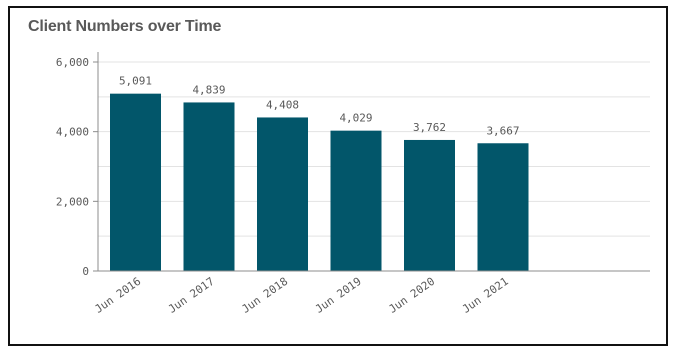 The height and width of the screenshot is (346, 673). What do you see at coordinates (429, 127) in the screenshot?
I see `data-label: 3,762` at bounding box center [429, 127].